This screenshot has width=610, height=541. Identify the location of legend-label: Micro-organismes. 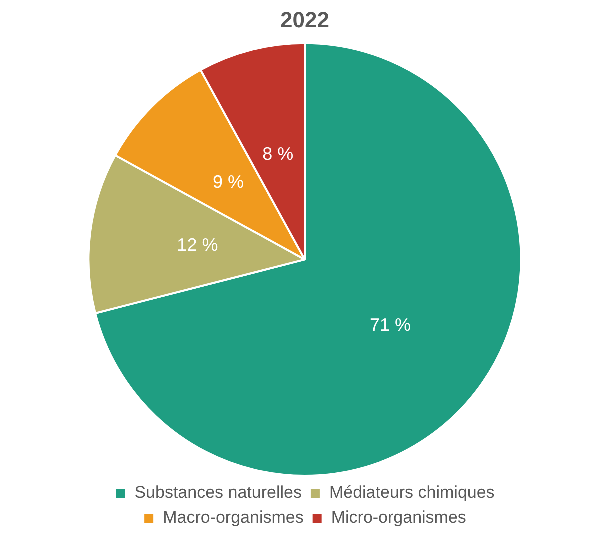
(398, 518).